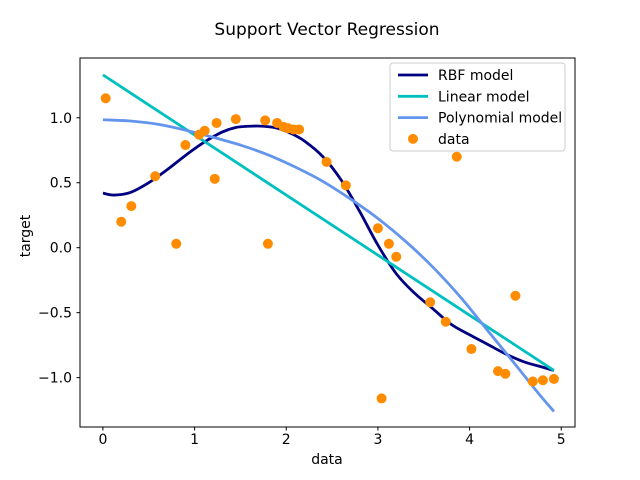 The height and width of the screenshot is (480, 640). I want to click on x-axis-label: data, so click(327, 460).